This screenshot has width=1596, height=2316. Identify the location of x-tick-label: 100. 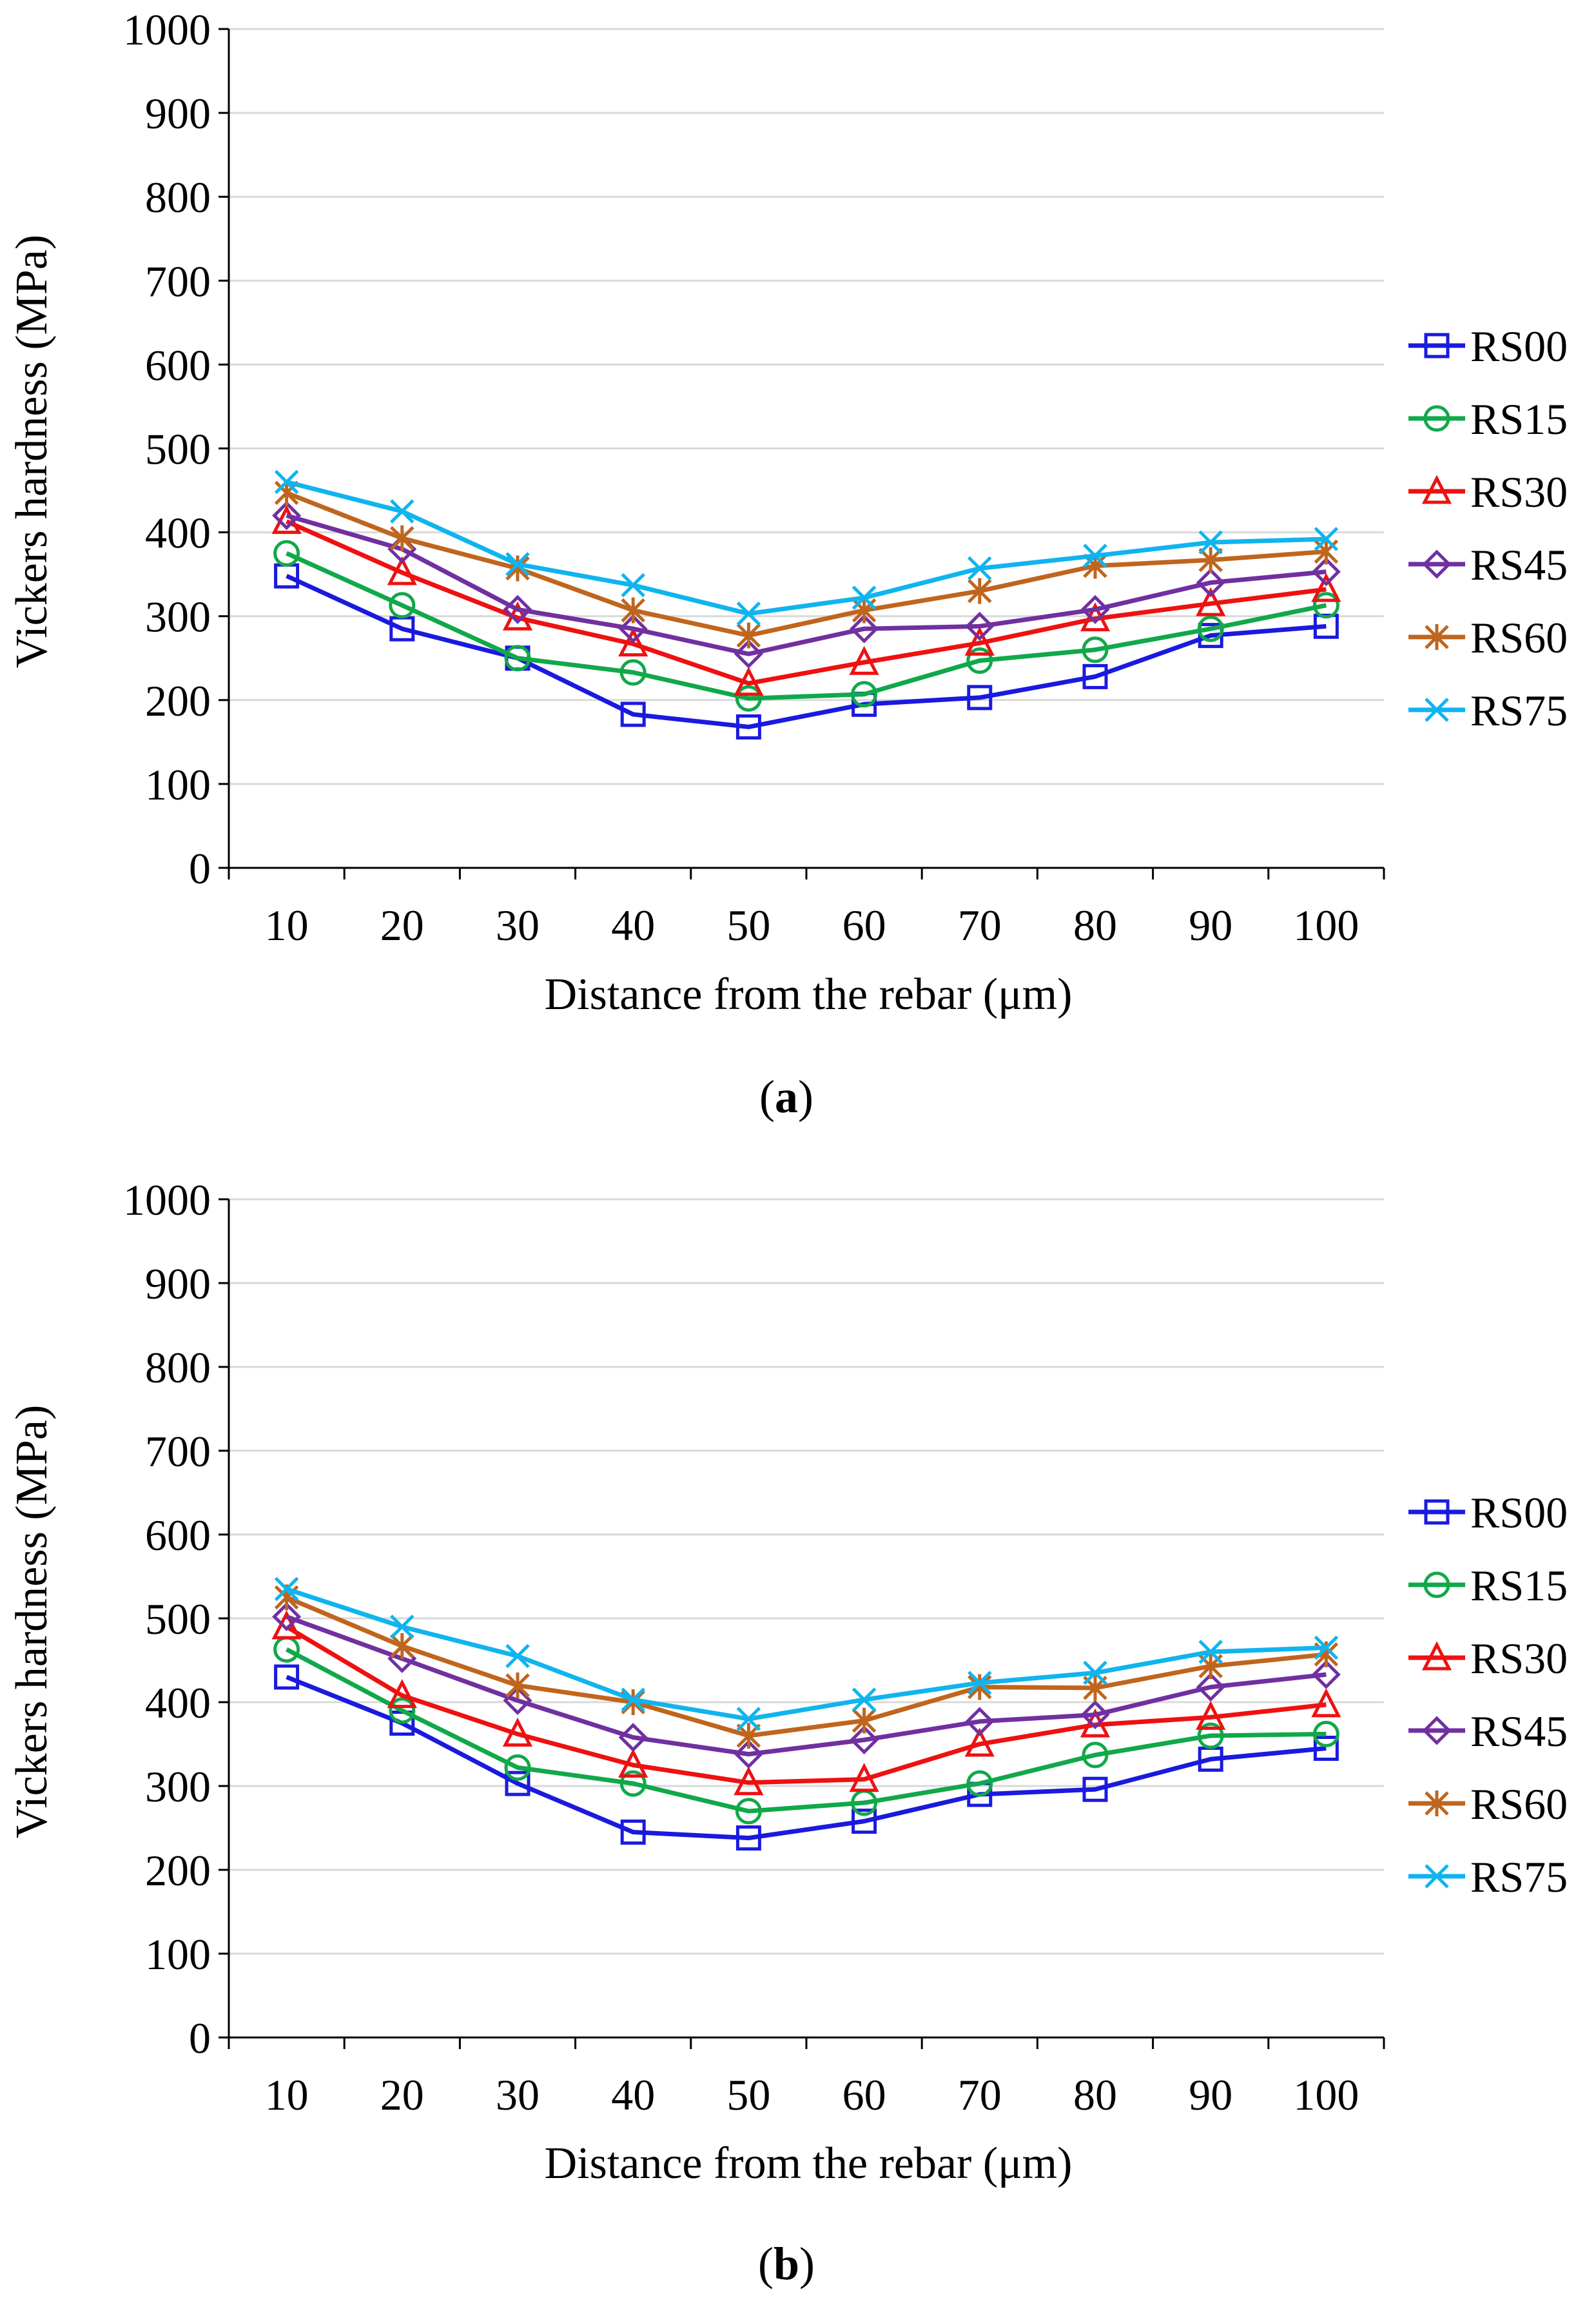
(1326, 925).